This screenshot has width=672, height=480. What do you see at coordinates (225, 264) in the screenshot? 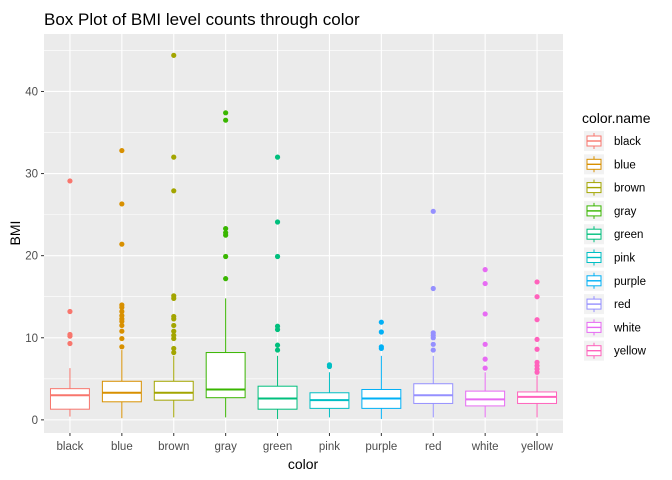
I see `box-gray` at bounding box center [225, 264].